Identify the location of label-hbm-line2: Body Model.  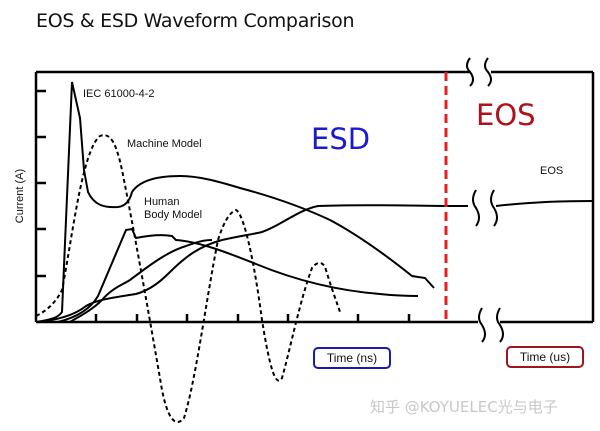
(173, 215).